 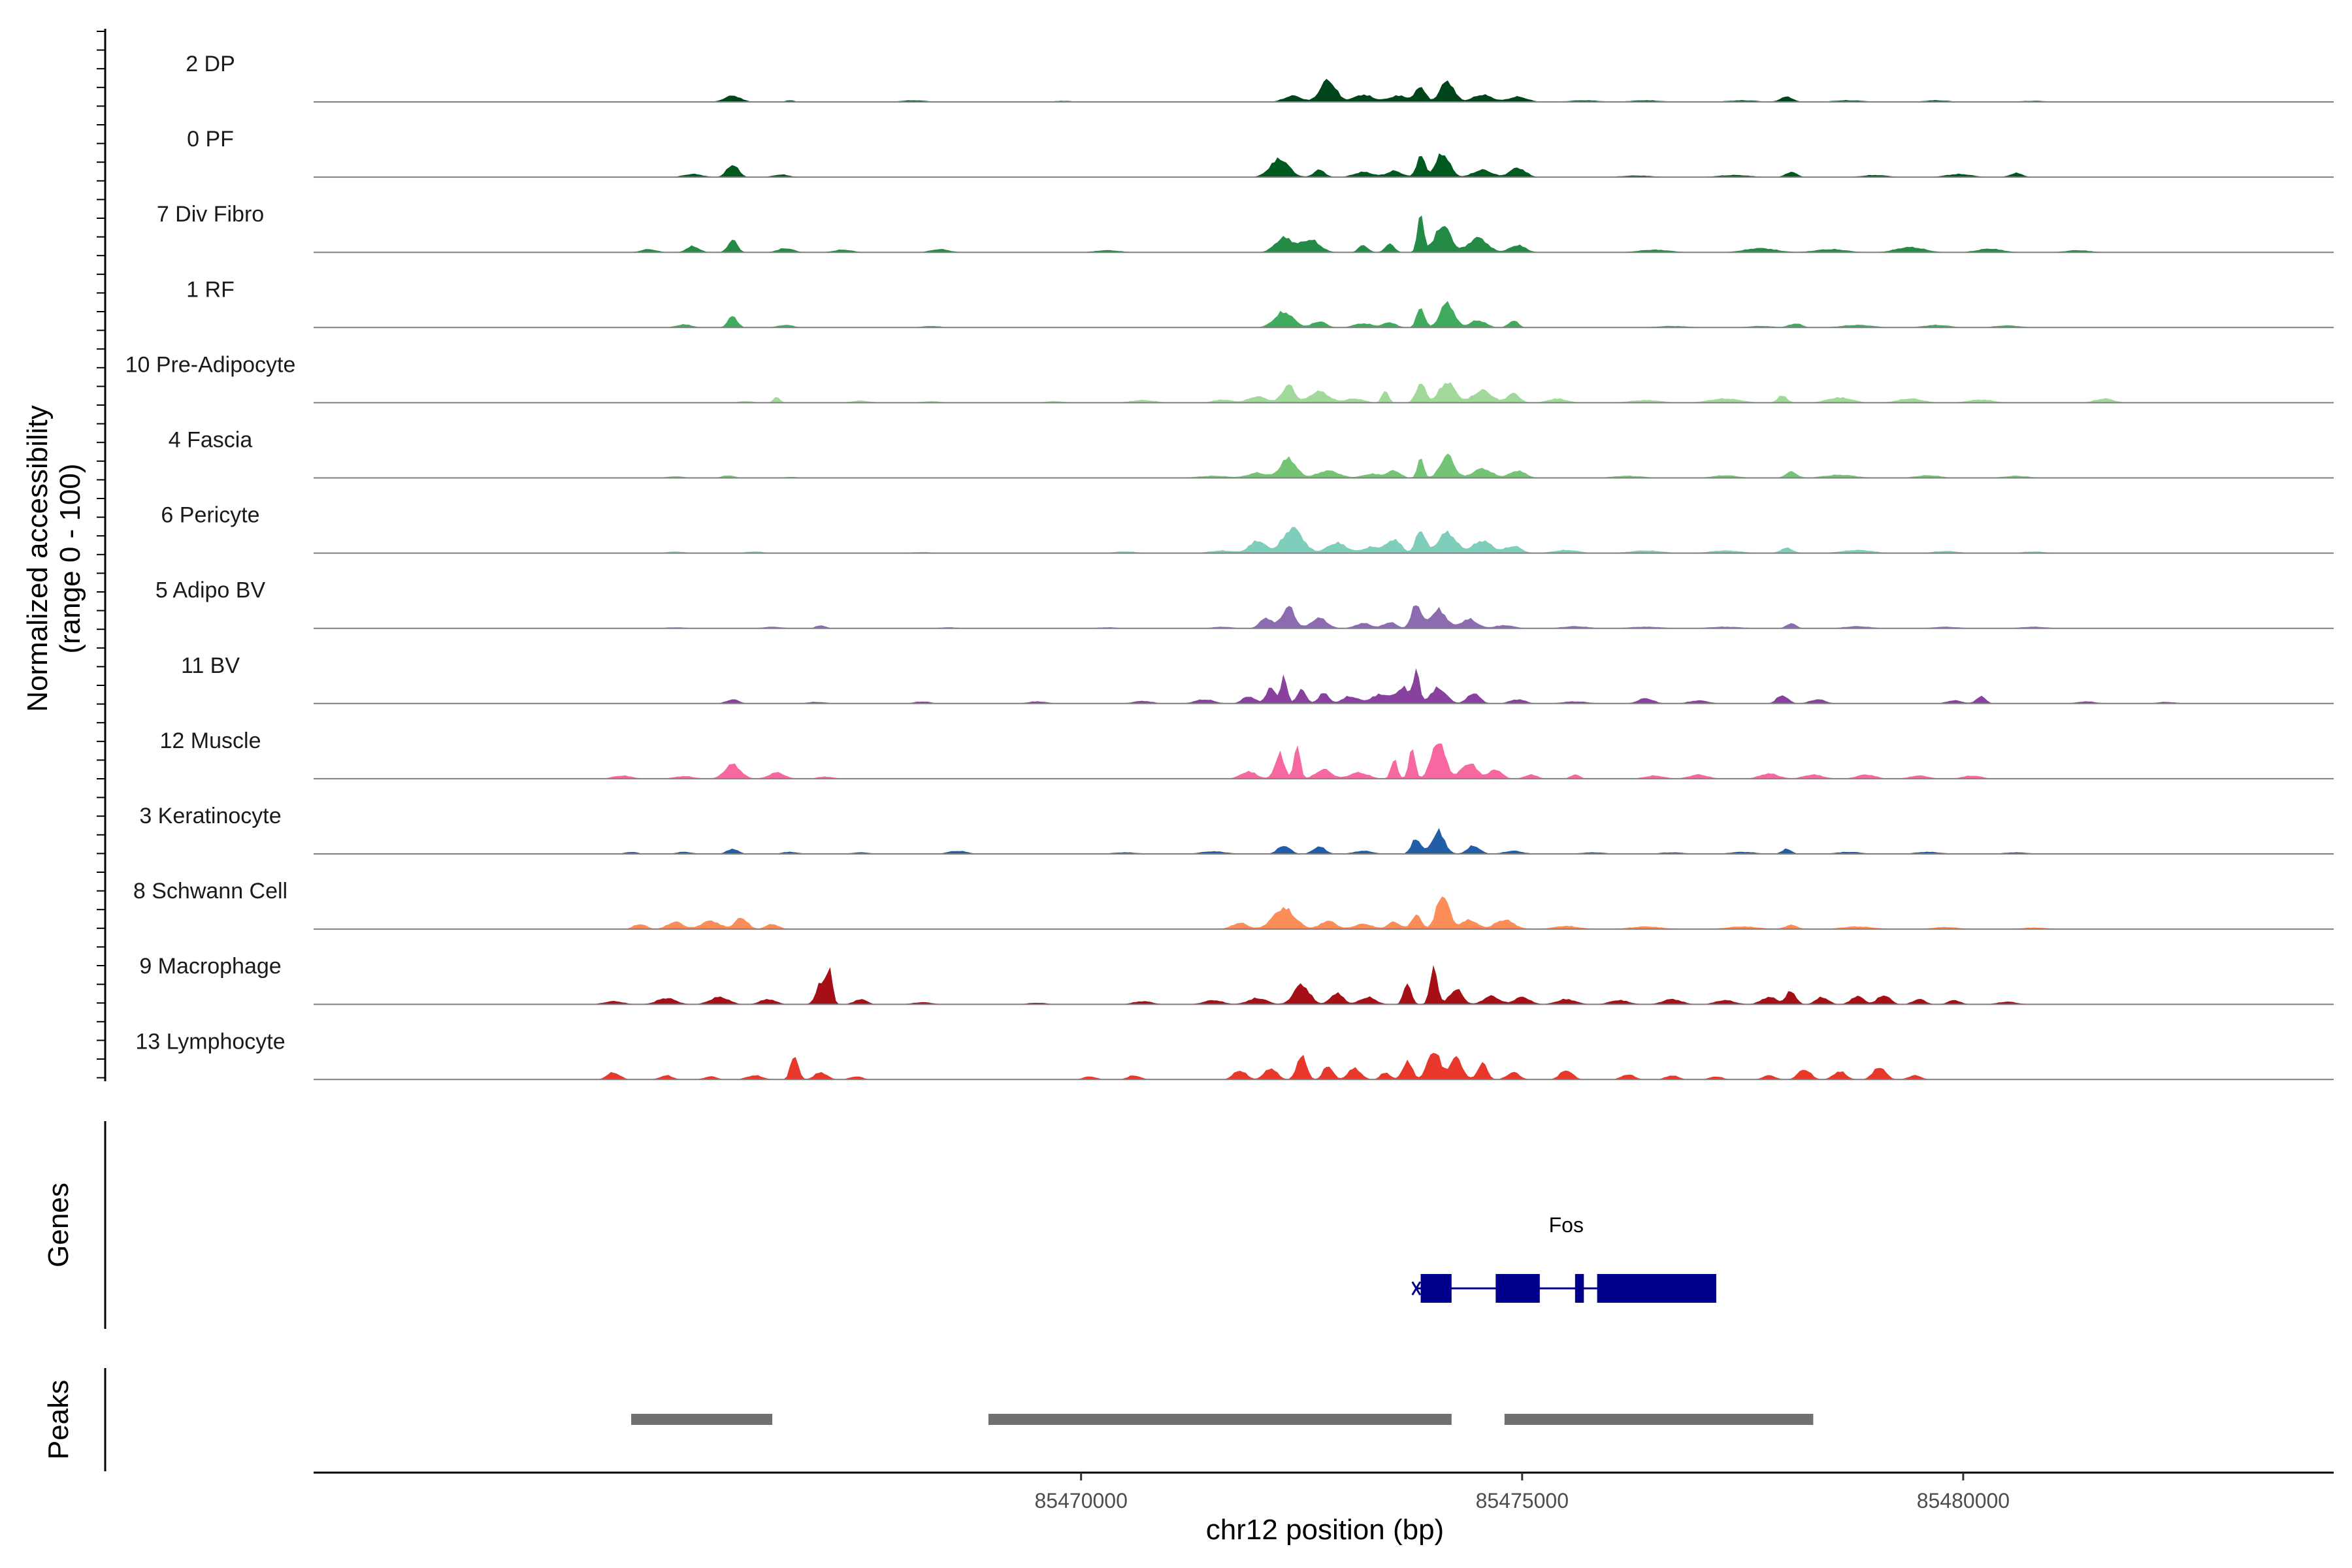 I want to click on x-tick-label: 85475000, so click(x=1522, y=1500).